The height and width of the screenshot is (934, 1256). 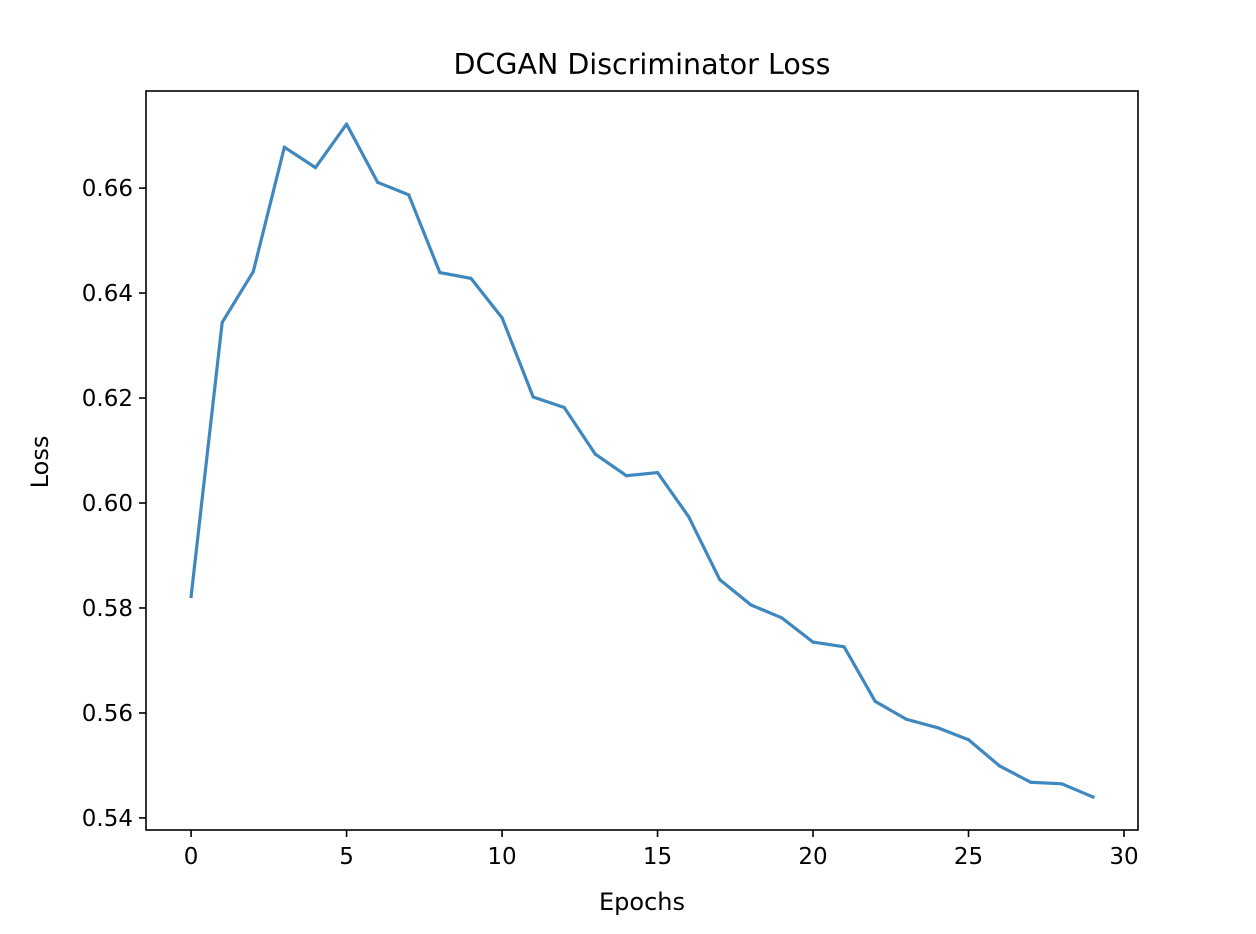 What do you see at coordinates (191, 857) in the screenshot?
I see `x-tick-label: 0` at bounding box center [191, 857].